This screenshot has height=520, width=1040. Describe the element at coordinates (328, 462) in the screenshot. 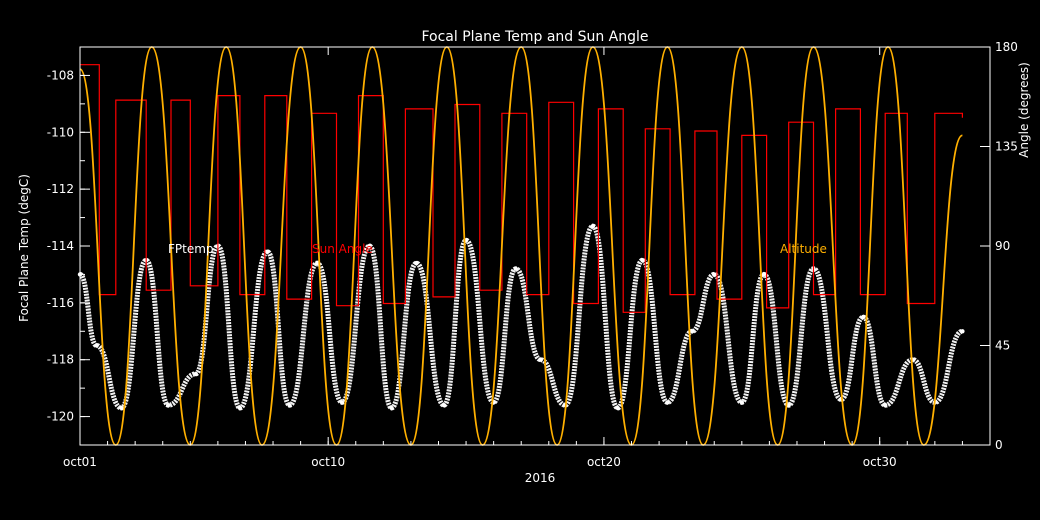

I see `x-tick-label-1: oct10` at that location.